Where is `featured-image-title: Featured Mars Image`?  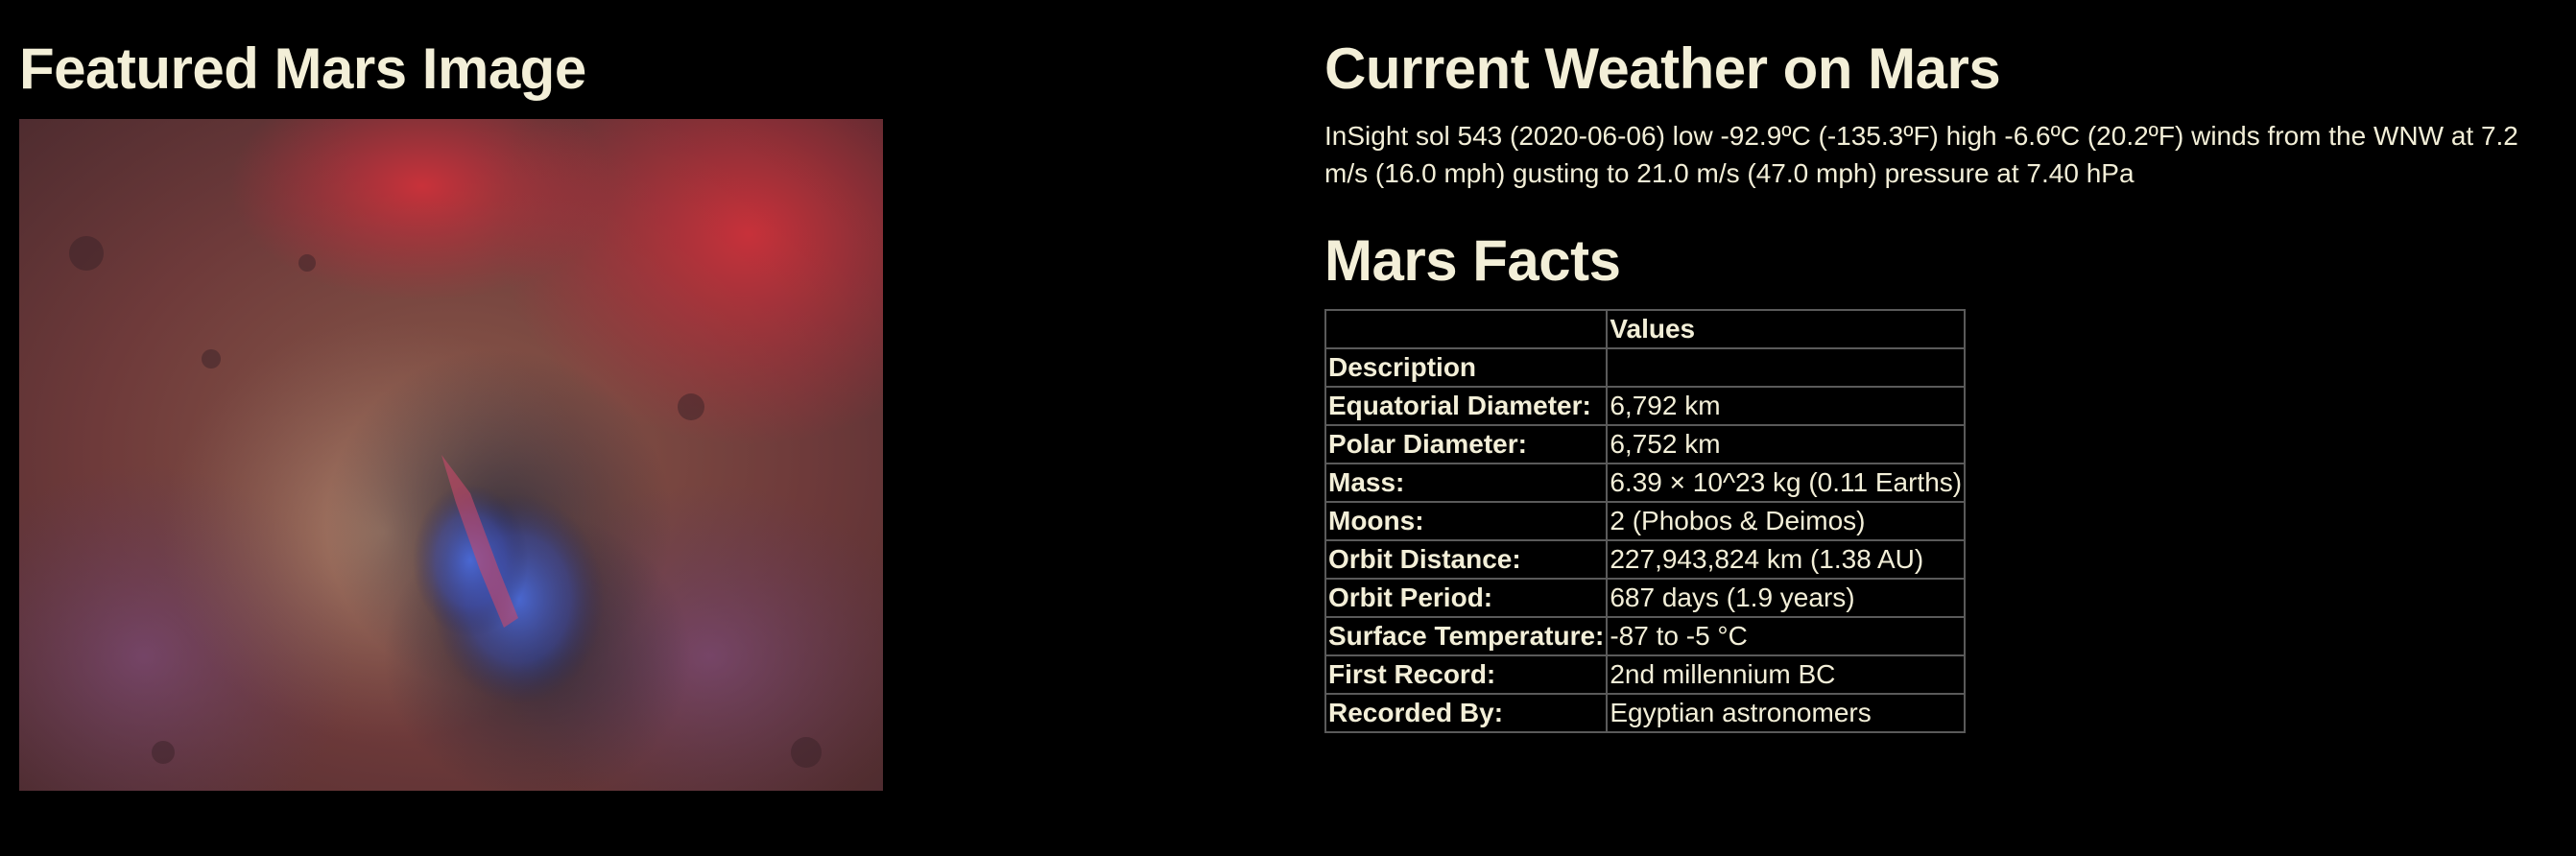
featured-image-title: Featured Mars Image is located at coordinates (302, 69).